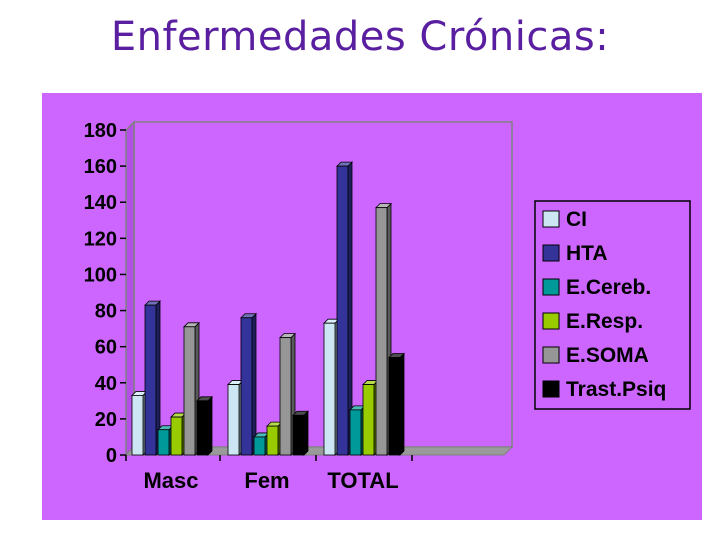 The height and width of the screenshot is (540, 720). What do you see at coordinates (587, 253) in the screenshot?
I see `legend-label: HTA` at bounding box center [587, 253].